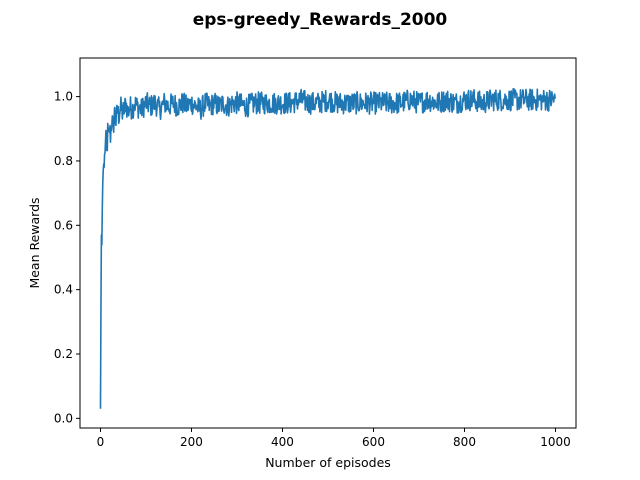 Image resolution: width=640 pixels, height=480 pixels. What do you see at coordinates (63, 97) in the screenshot?
I see `y-tick-label: 1.0` at bounding box center [63, 97].